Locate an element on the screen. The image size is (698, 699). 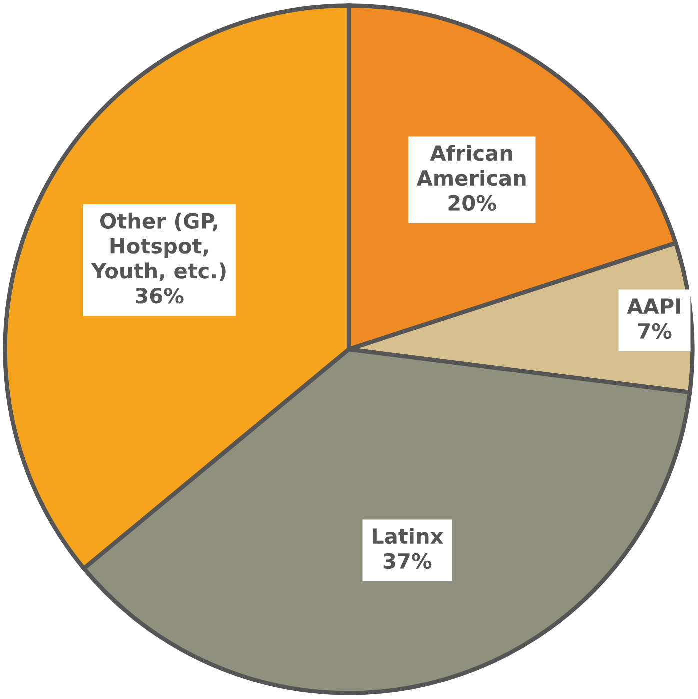
slice-label: Other (GP, Hotspot, Youth, etc.) is located at coordinates (158, 247).